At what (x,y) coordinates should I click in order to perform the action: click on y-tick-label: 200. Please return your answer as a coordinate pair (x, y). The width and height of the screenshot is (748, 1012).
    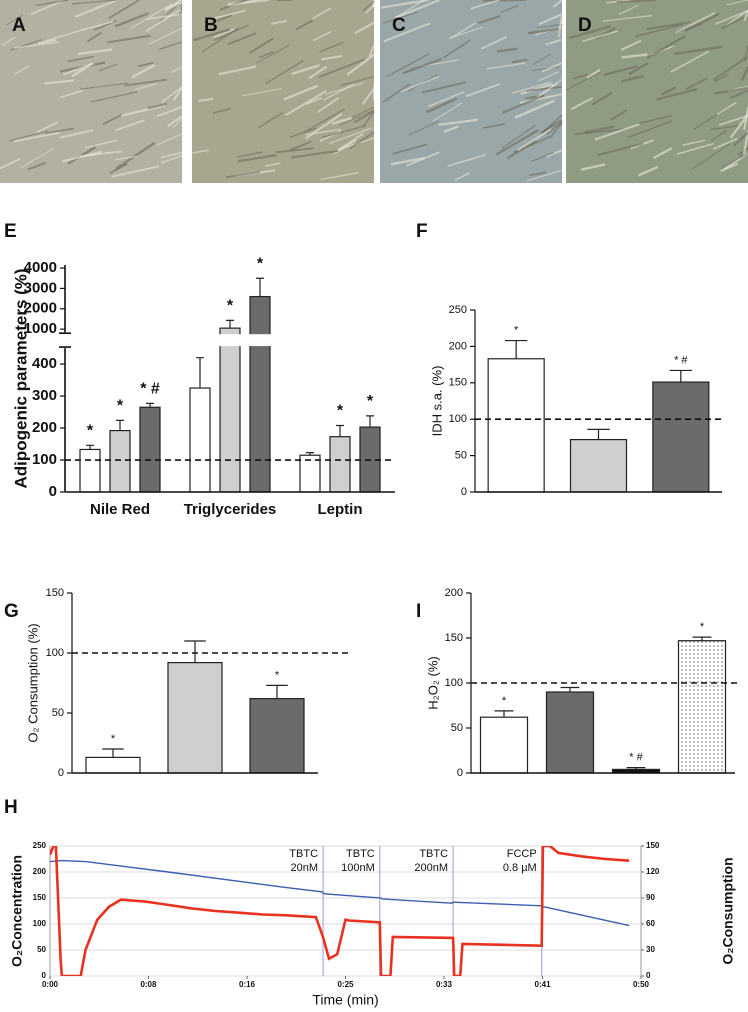
    Looking at the image, I should click on (40, 871).